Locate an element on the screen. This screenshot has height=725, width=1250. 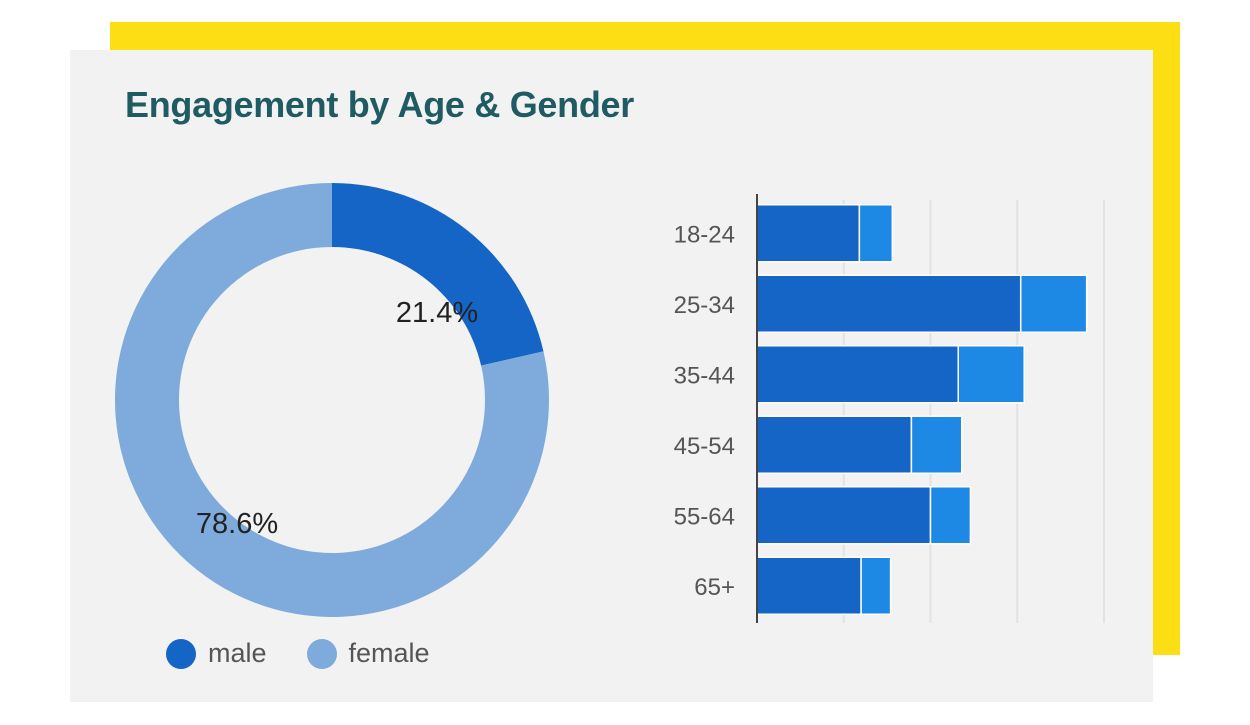
category-label-25-34: 25-34 is located at coordinates (704, 305).